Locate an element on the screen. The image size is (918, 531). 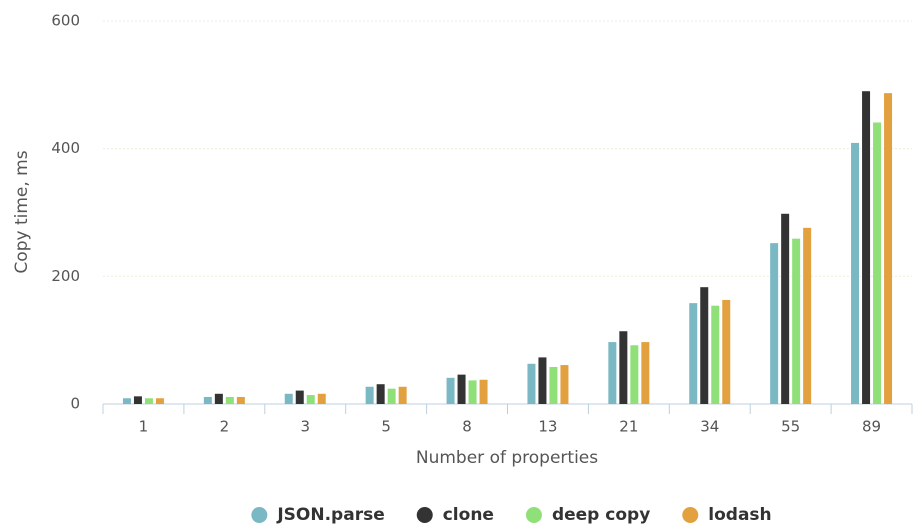
x-tick-label: 89 is located at coordinates (871, 427).